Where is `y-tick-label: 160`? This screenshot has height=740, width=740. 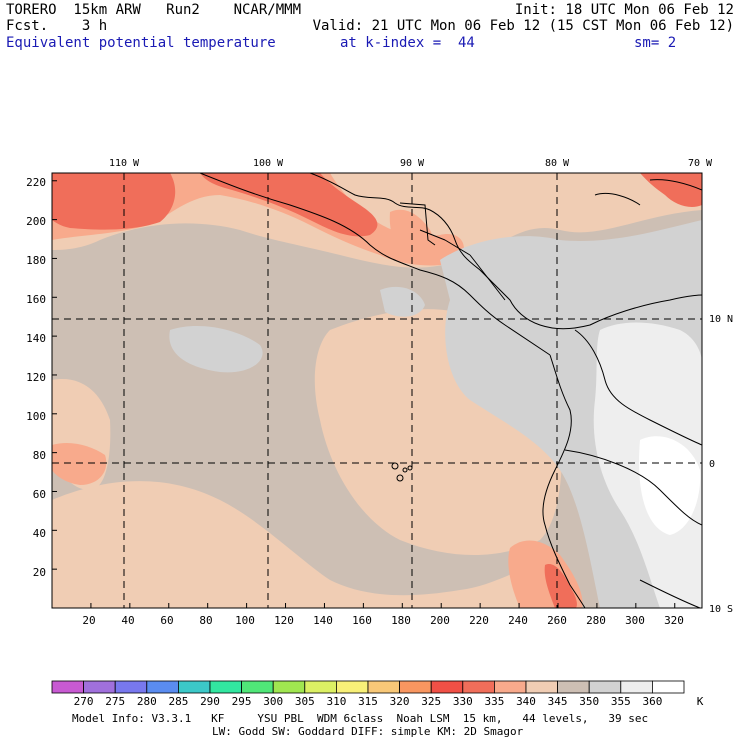 y-tick-label: 160 is located at coordinates (36, 299).